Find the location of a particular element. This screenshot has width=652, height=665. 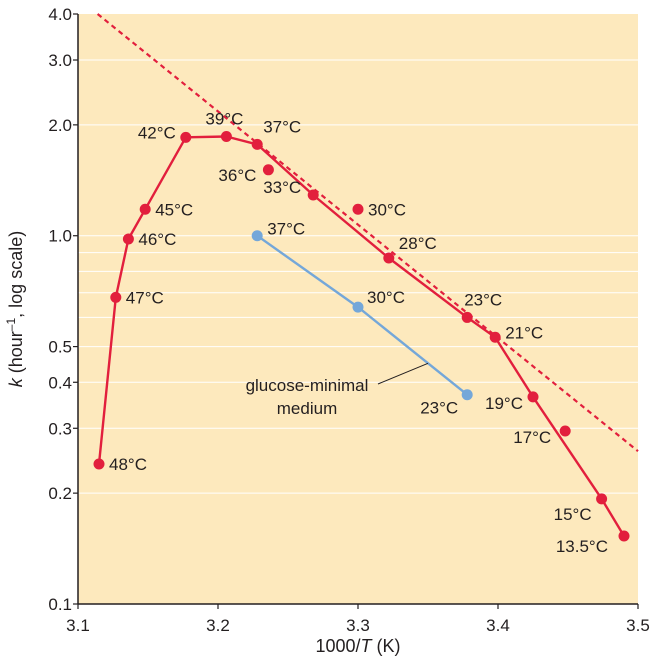

label-minimal-23-C: 23°C is located at coordinates (439, 408).